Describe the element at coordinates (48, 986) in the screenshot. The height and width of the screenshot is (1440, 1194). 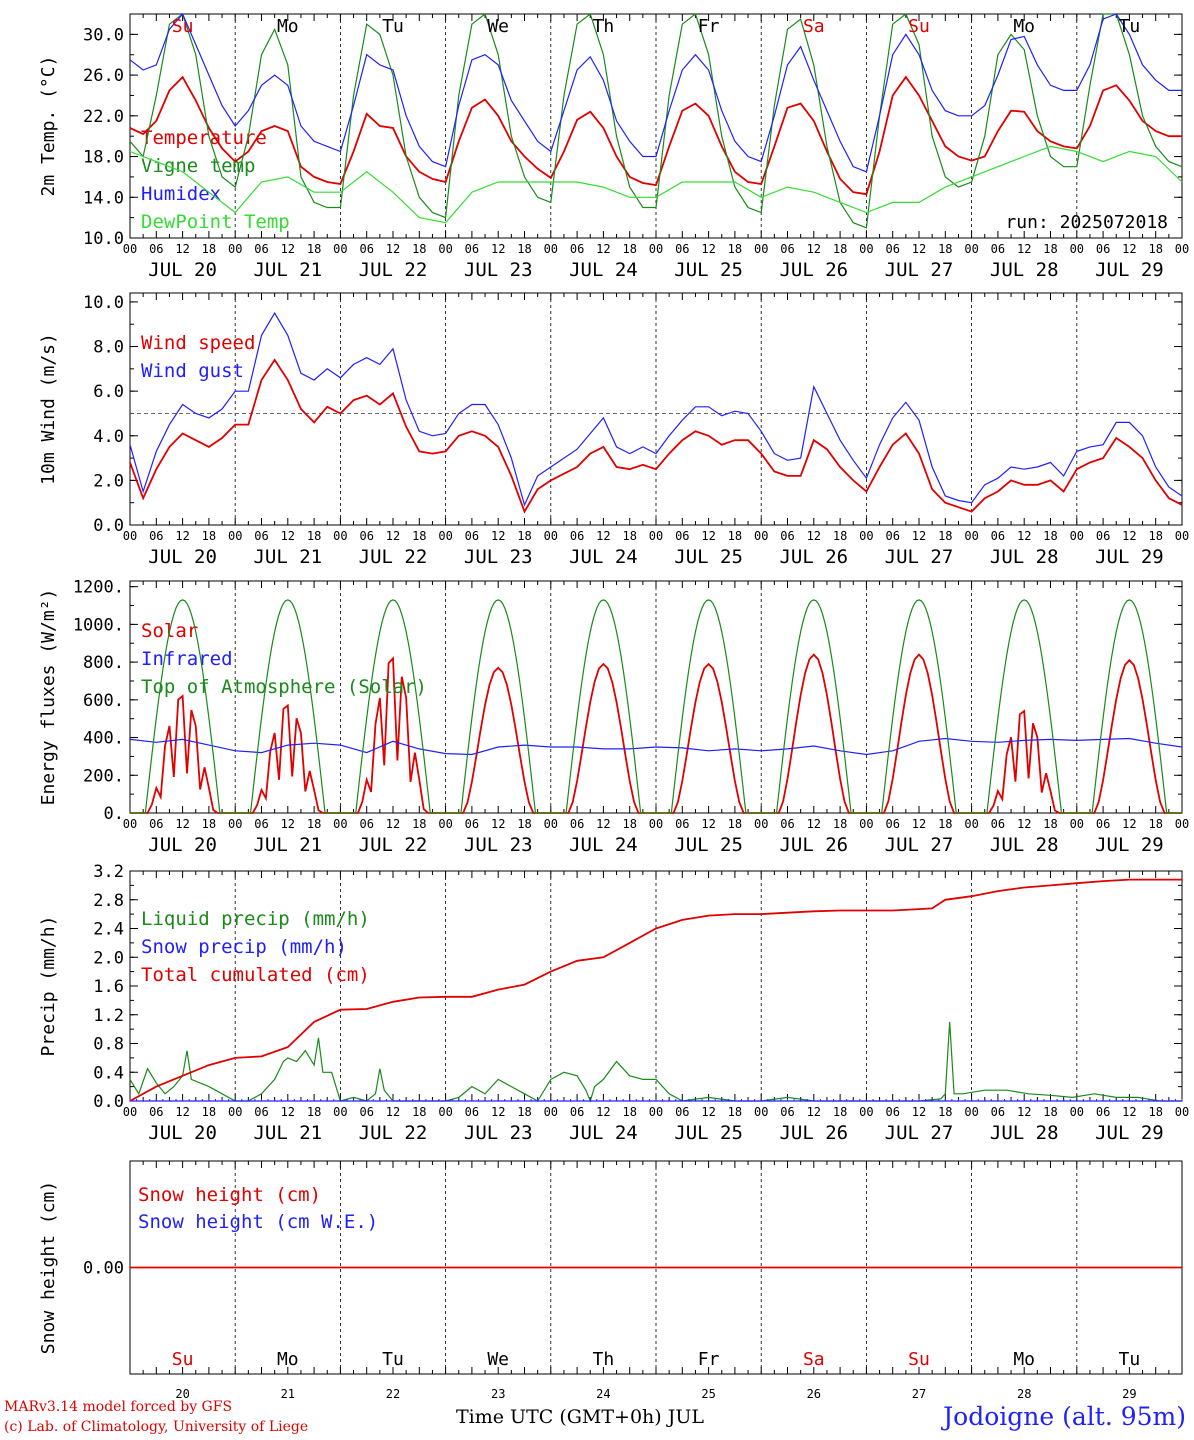
I see `y-axis-label: Precip (mm/h)` at that location.